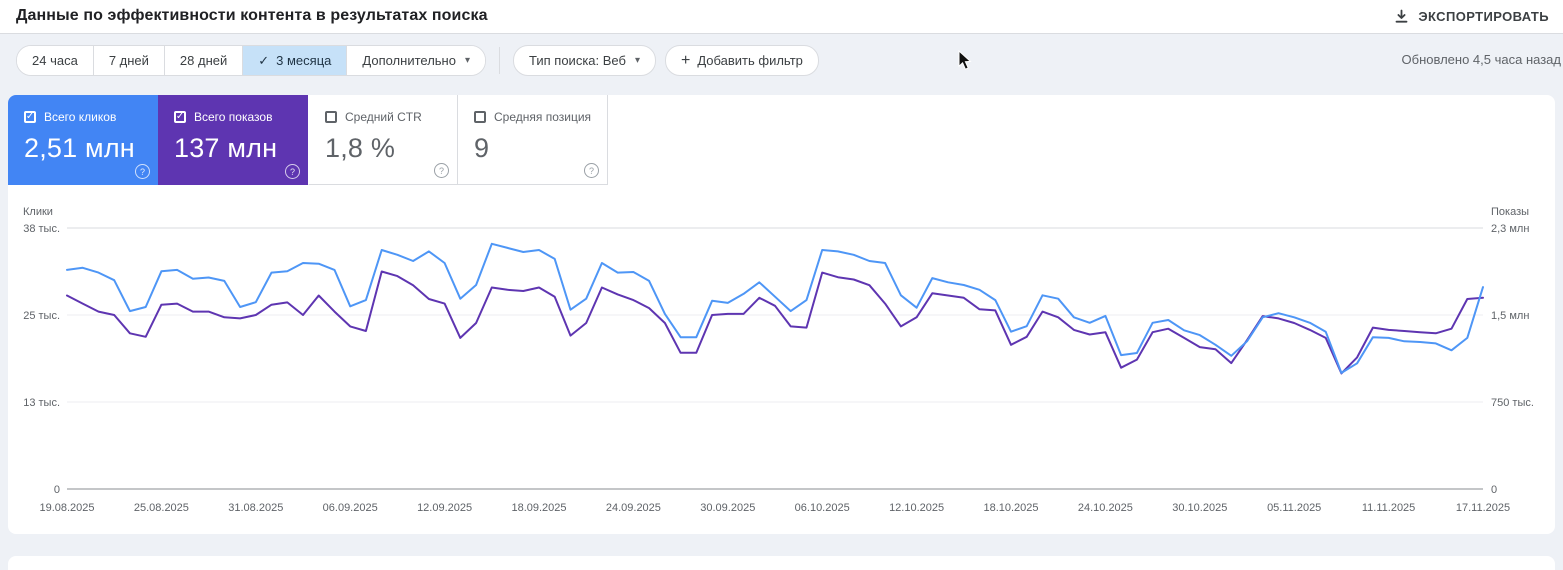 The image size is (1563, 570). What do you see at coordinates (233, 117) in the screenshot?
I see `metric-label: Всего показов` at bounding box center [233, 117].